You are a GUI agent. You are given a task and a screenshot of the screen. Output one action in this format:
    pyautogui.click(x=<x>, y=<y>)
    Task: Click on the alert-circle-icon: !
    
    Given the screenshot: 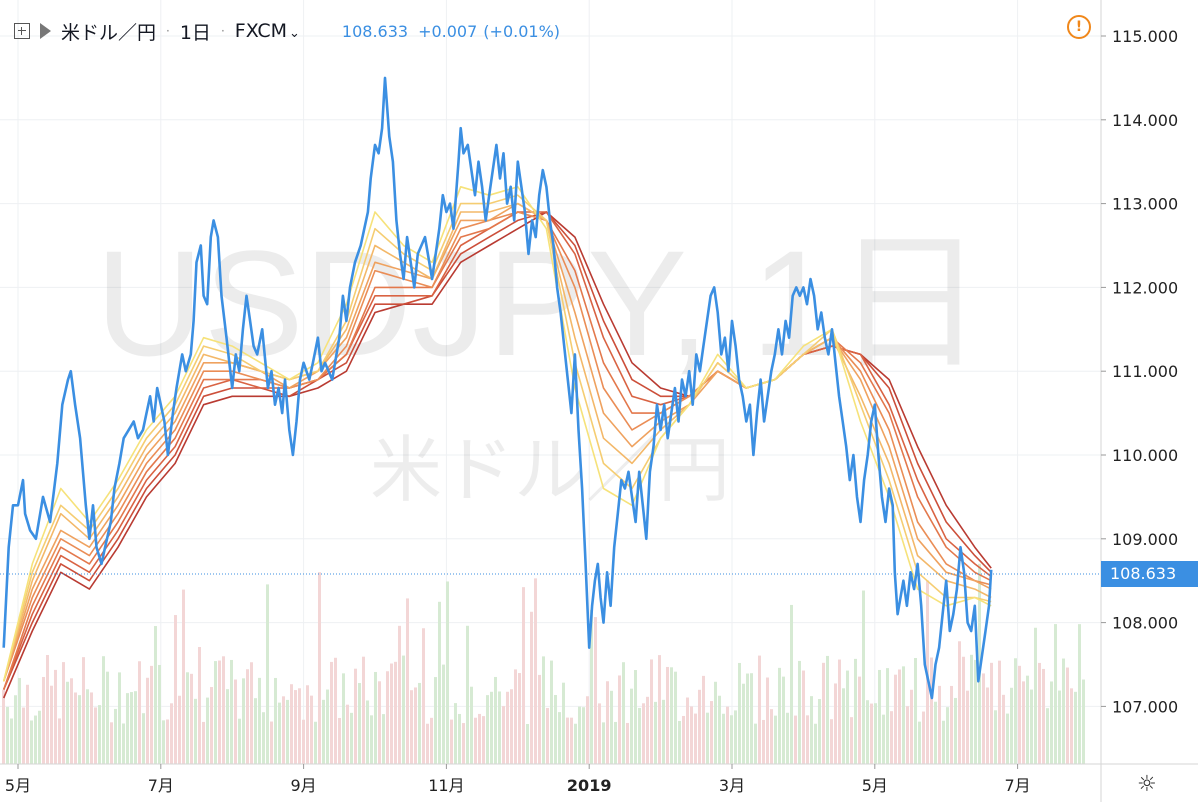 What is the action you would take?
    pyautogui.click(x=1079, y=27)
    